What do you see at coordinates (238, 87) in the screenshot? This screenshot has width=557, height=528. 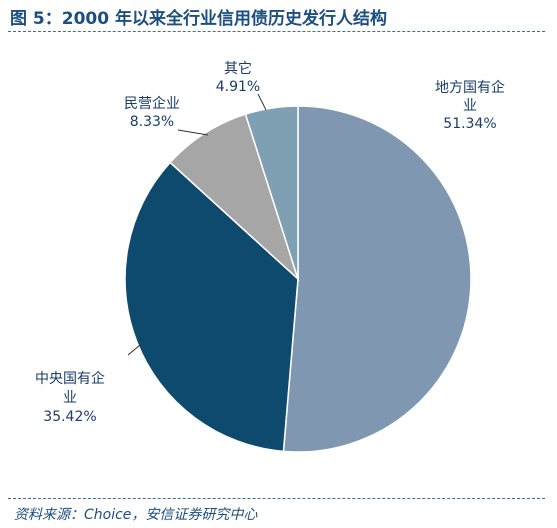 I see `slice-value-label-3: 4.91%` at bounding box center [238, 87].